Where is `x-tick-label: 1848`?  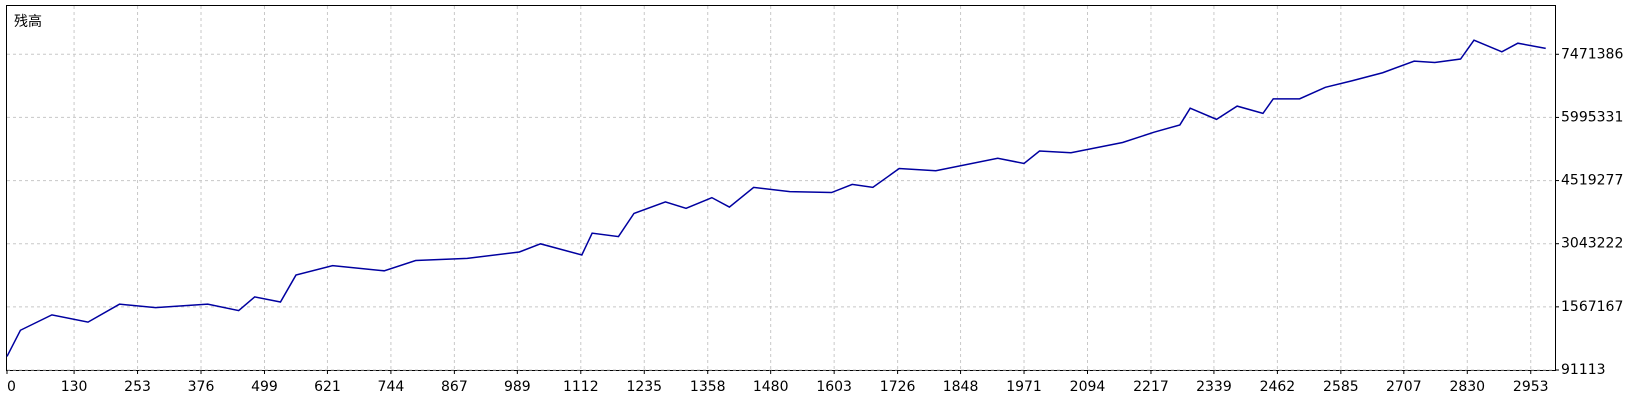
x-tick-label: 1848 is located at coordinates (961, 387).